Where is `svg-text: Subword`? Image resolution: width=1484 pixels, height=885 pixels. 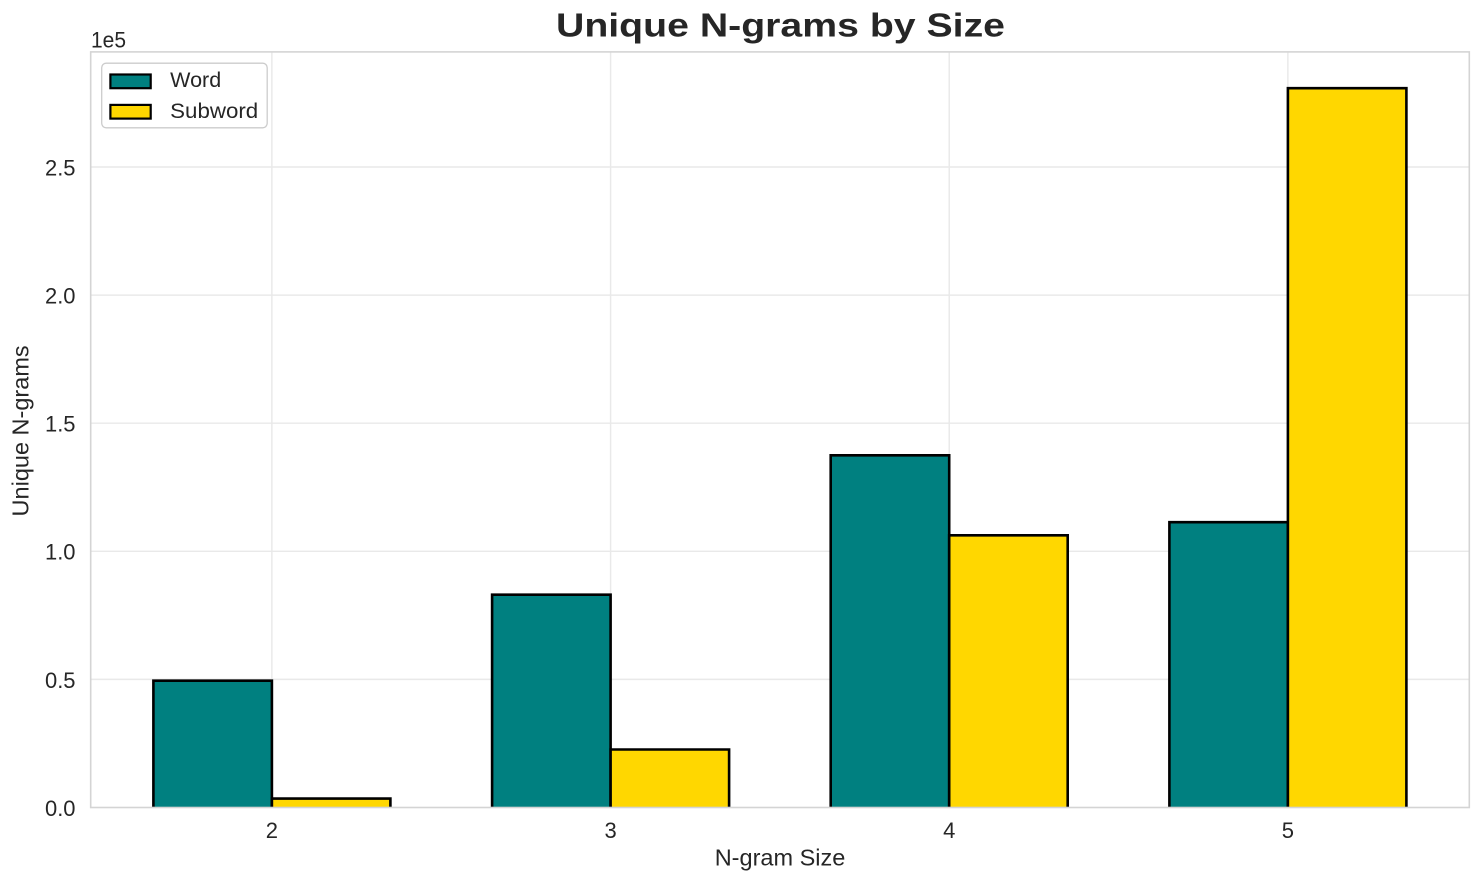
svg-text: Subword is located at coordinates (214, 111).